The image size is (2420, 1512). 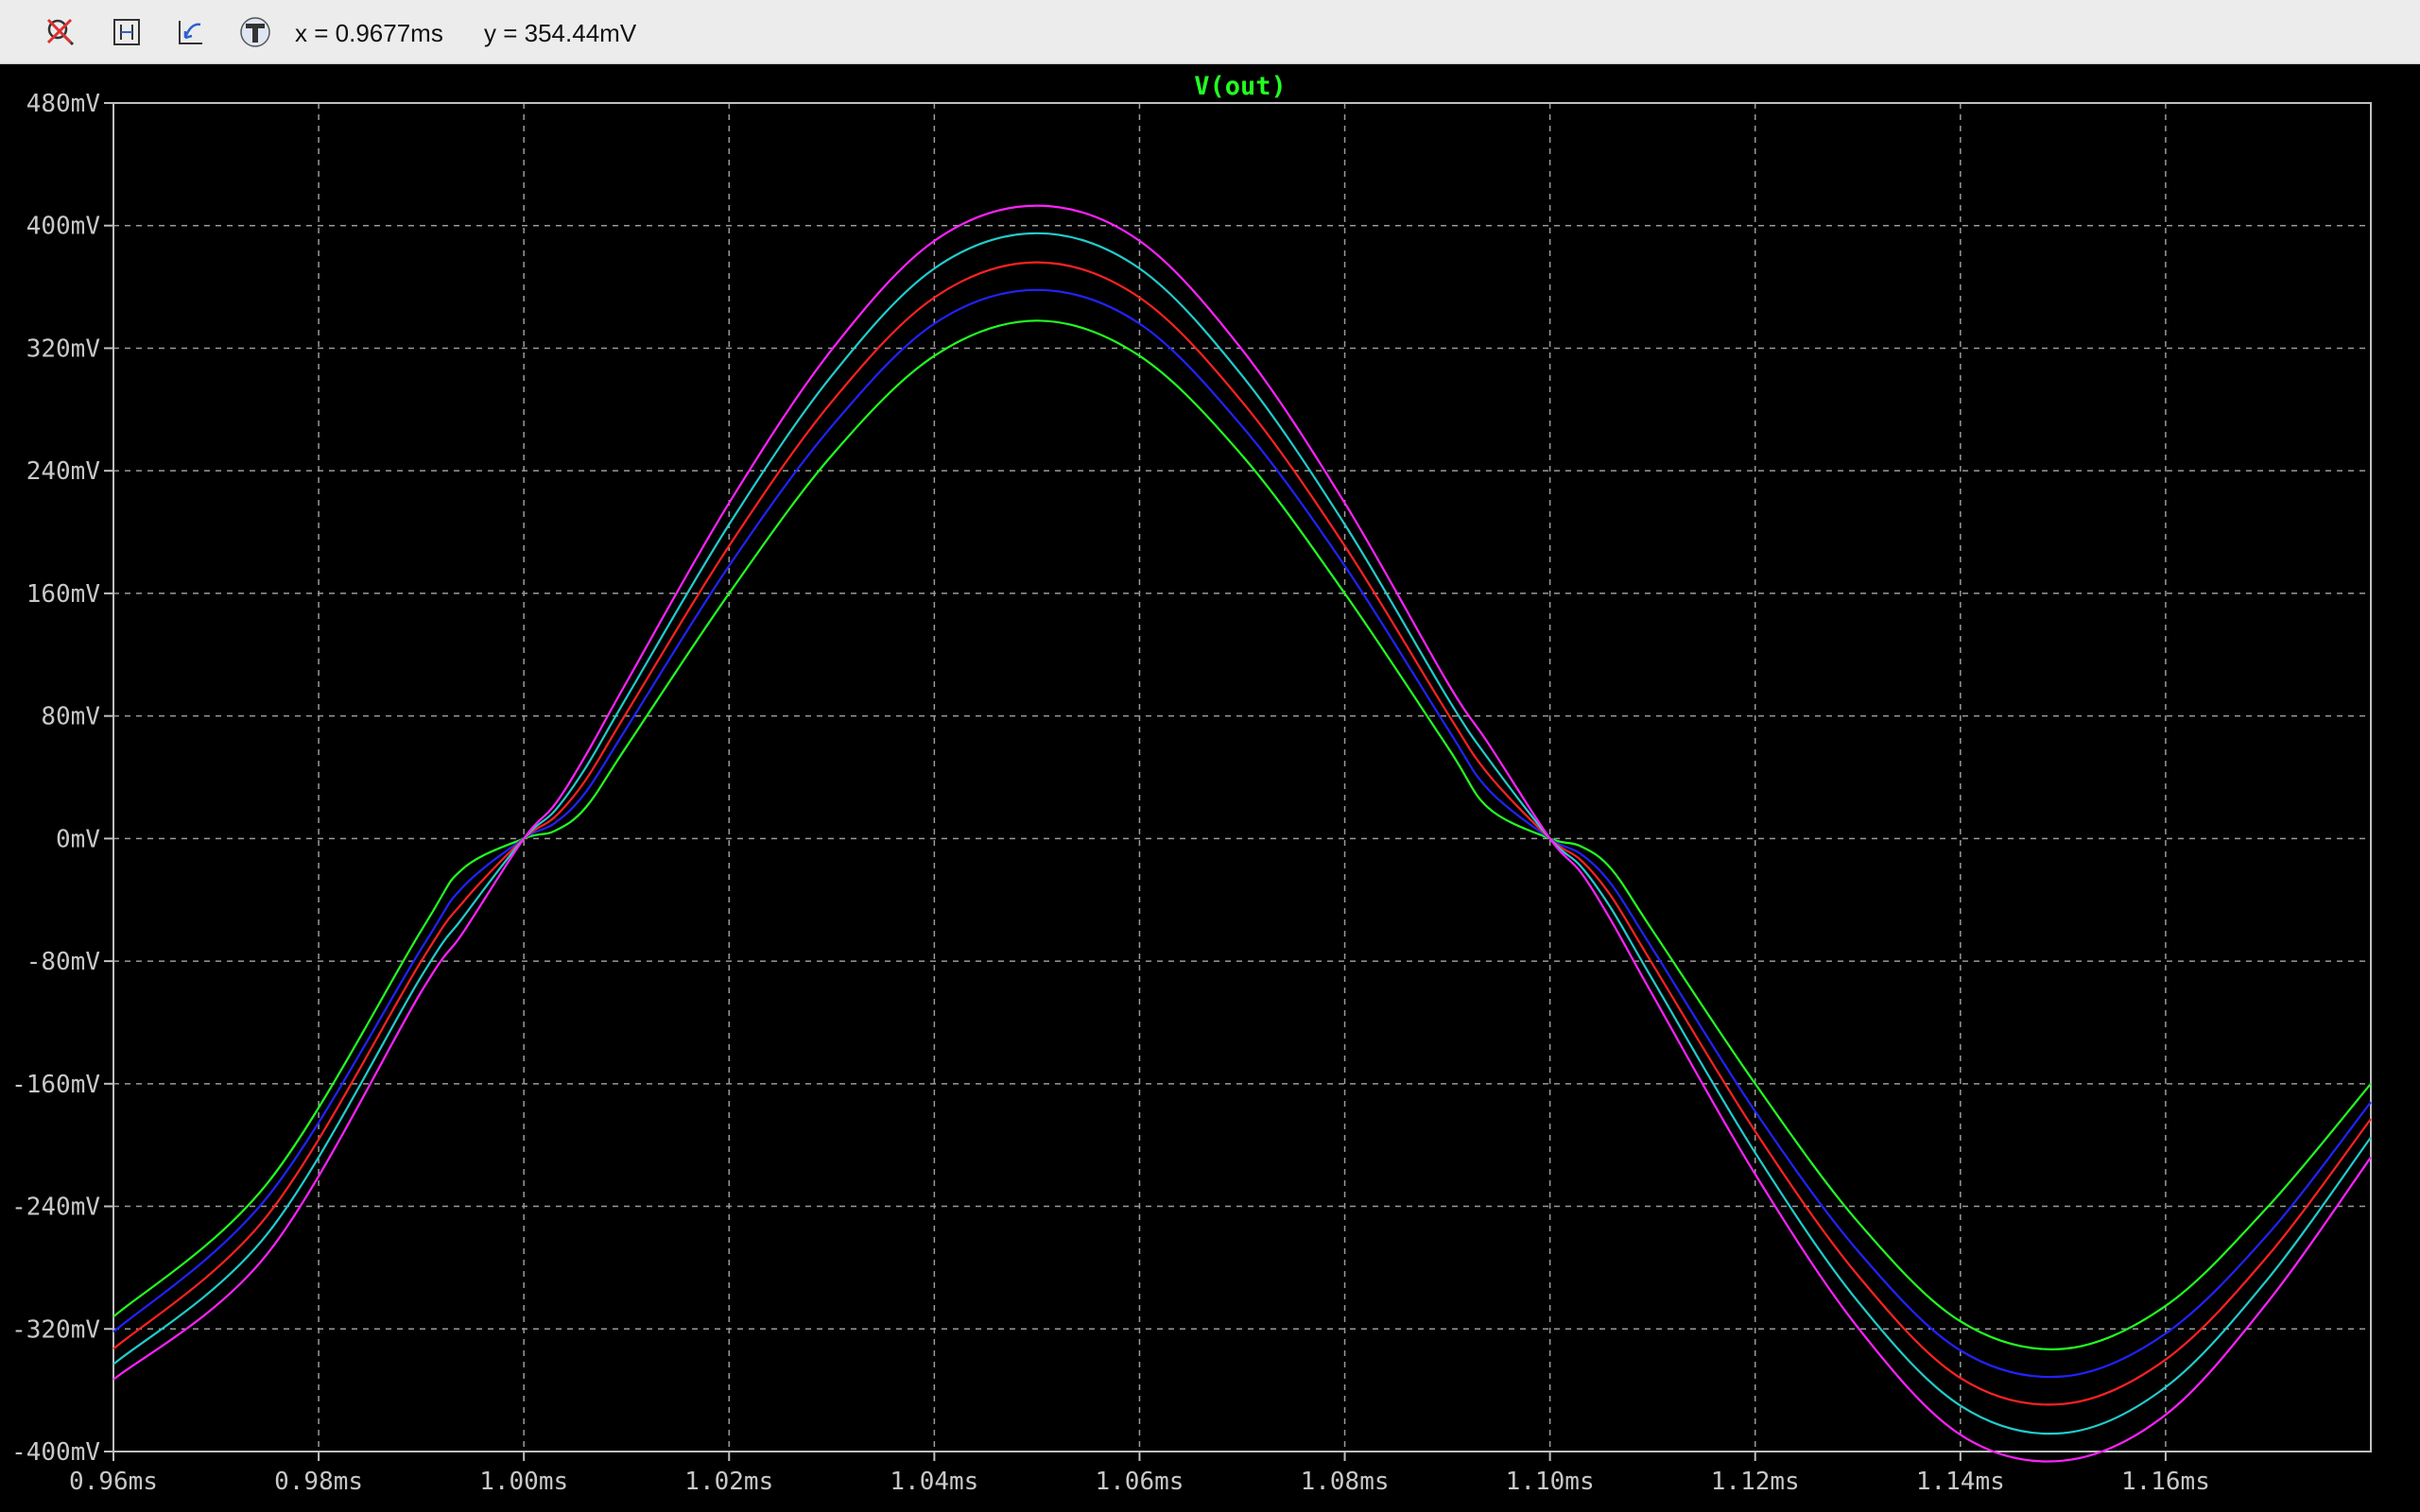 What do you see at coordinates (55, 1208) in the screenshot?
I see `y-tick-label: -240mV` at bounding box center [55, 1208].